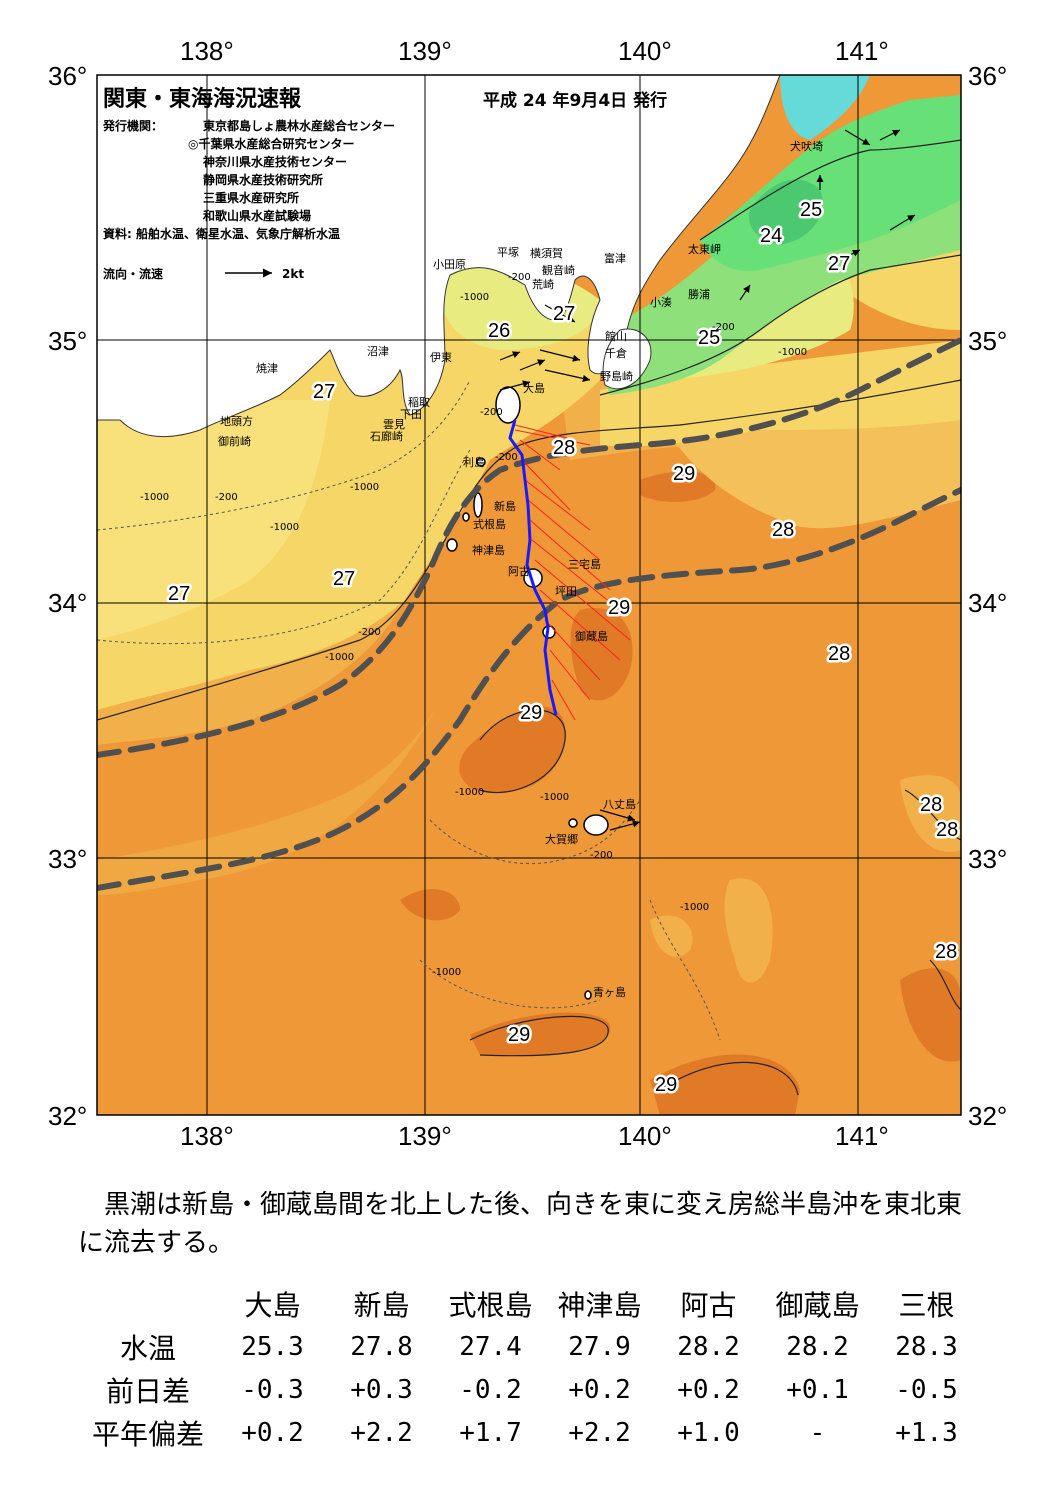 This screenshot has width=1064, height=1503. Describe the element at coordinates (987, 76) in the screenshot. I see `lat-label-right-36: 36°` at that location.